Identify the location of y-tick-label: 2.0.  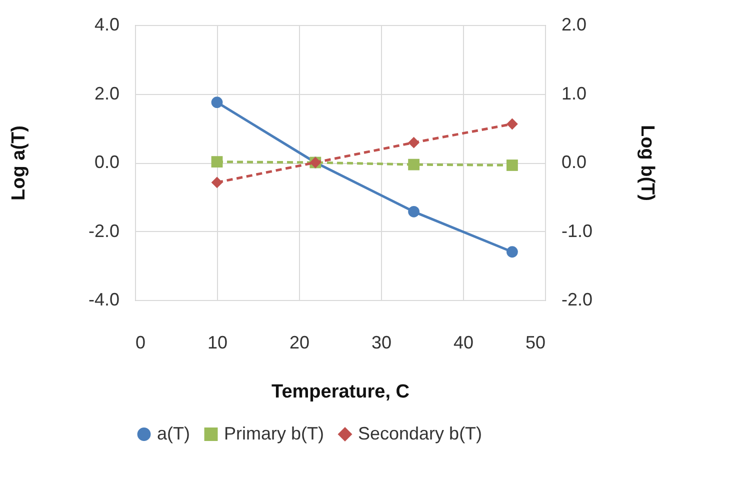
(107, 93).